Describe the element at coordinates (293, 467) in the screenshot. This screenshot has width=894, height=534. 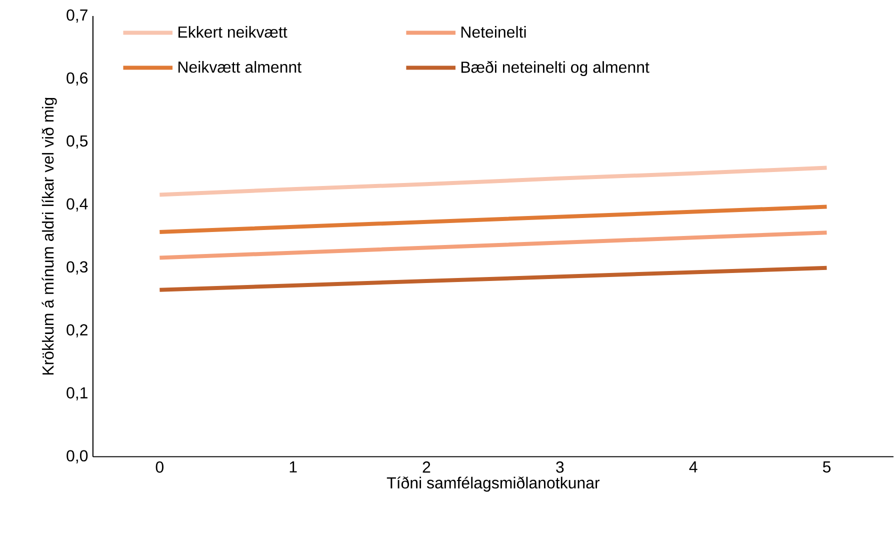
I see `x-tick-label: 1` at that location.